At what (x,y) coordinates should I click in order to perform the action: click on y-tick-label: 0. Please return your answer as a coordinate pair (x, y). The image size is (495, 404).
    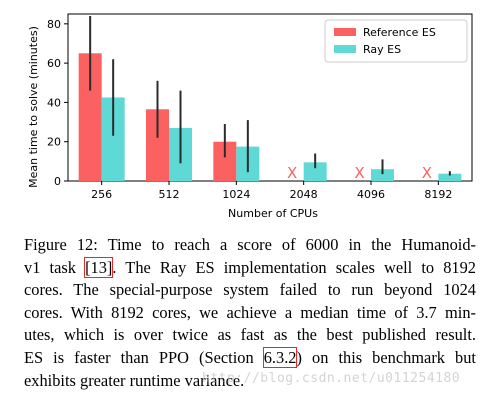
    Looking at the image, I should click on (57, 181).